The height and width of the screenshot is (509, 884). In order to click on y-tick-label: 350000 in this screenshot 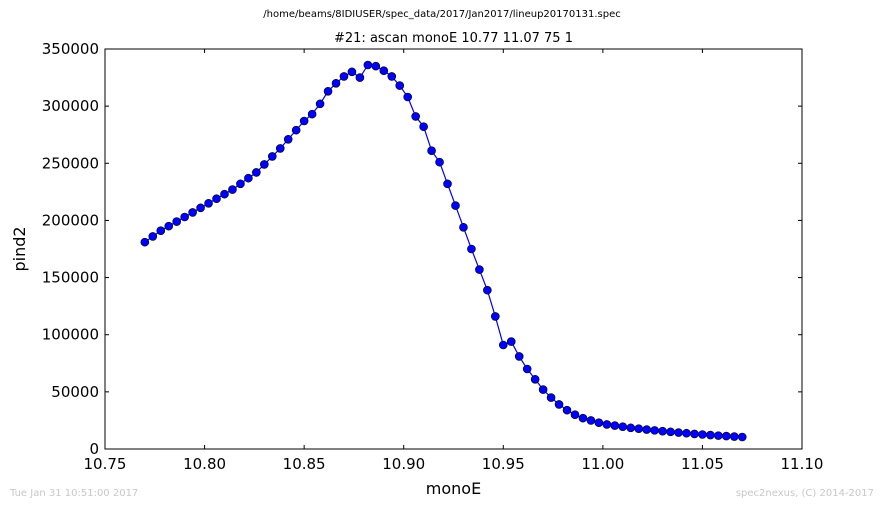, I will do `click(70, 49)`.